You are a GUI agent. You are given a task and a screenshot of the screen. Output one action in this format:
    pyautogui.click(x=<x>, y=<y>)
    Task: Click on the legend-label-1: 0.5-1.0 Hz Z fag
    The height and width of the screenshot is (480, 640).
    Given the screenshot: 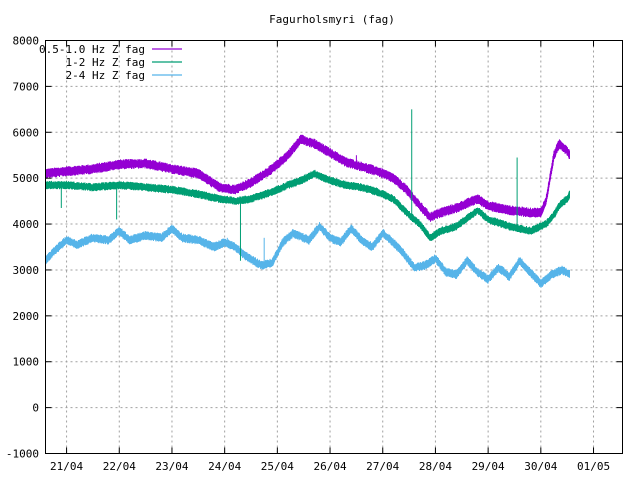 What is the action you would take?
    pyautogui.click(x=92, y=49)
    